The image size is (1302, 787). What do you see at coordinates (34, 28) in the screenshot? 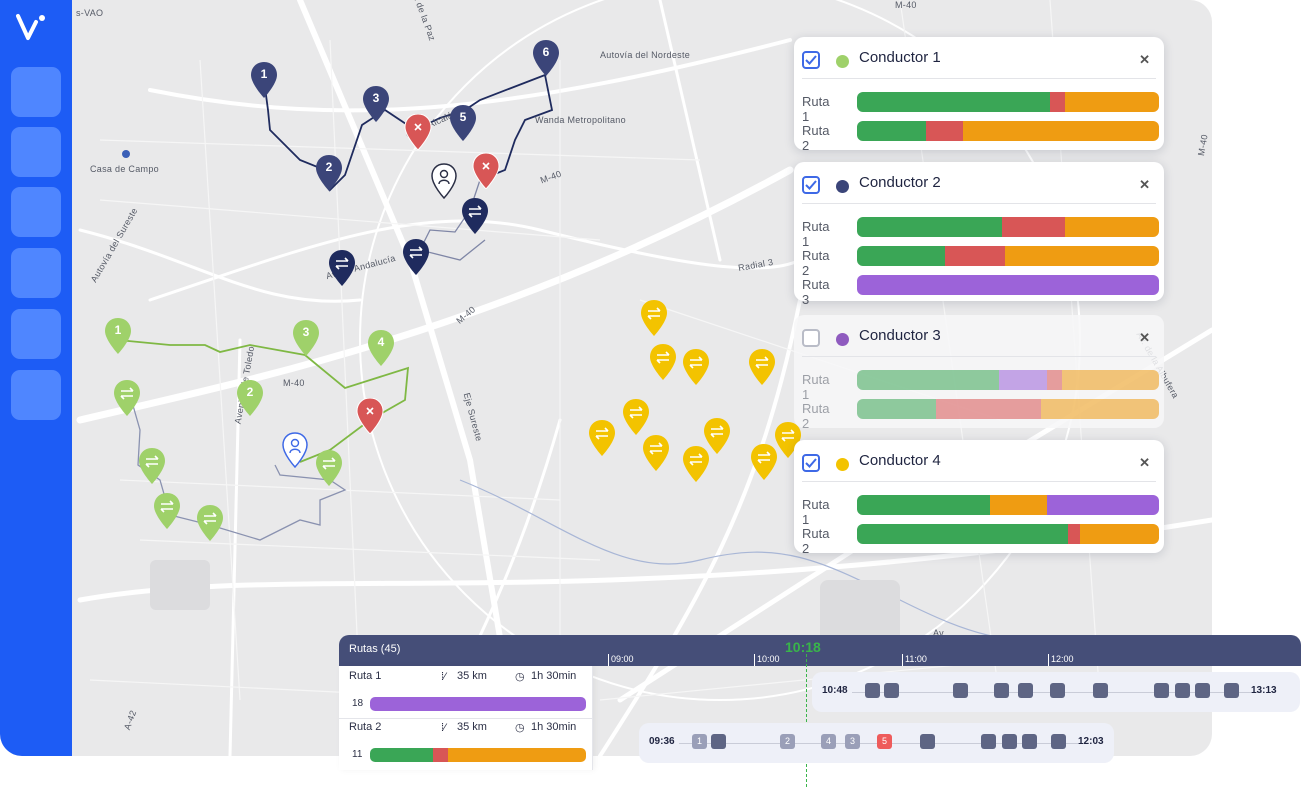
I see `brand-logo` at bounding box center [34, 28].